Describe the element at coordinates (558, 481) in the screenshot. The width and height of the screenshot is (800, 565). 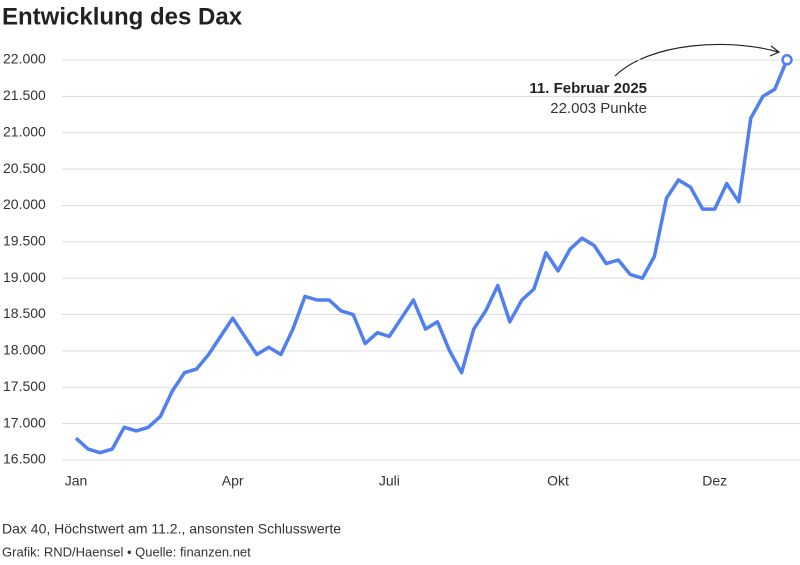
I see `x-tick-label: Okt` at that location.